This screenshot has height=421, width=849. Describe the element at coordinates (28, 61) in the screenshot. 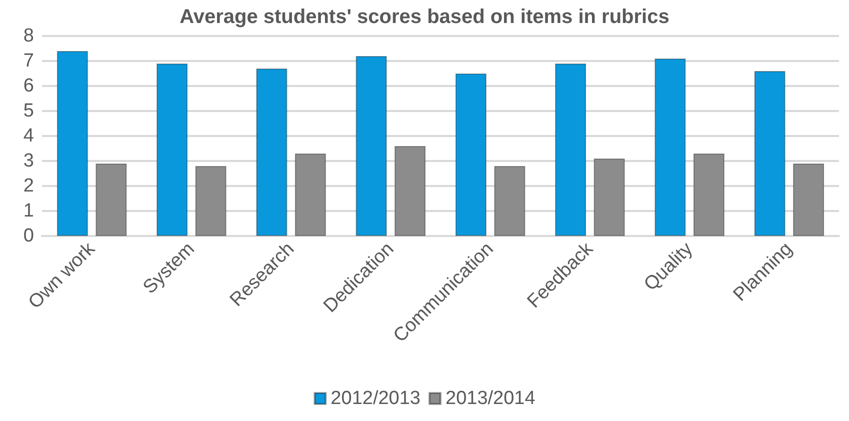

I see `y-tick-label: 7` at that location.